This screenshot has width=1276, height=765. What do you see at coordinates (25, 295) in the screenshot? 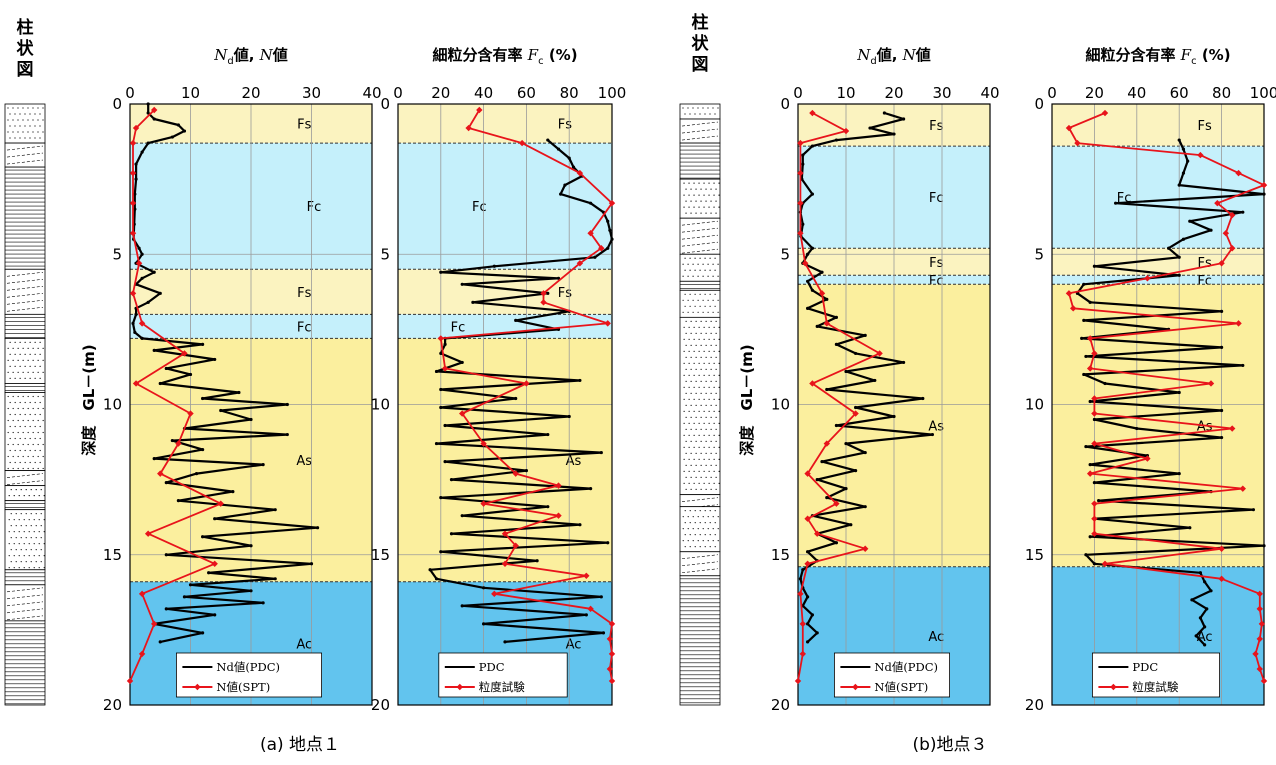
I see `silt-hatch` at bounding box center [25, 295].